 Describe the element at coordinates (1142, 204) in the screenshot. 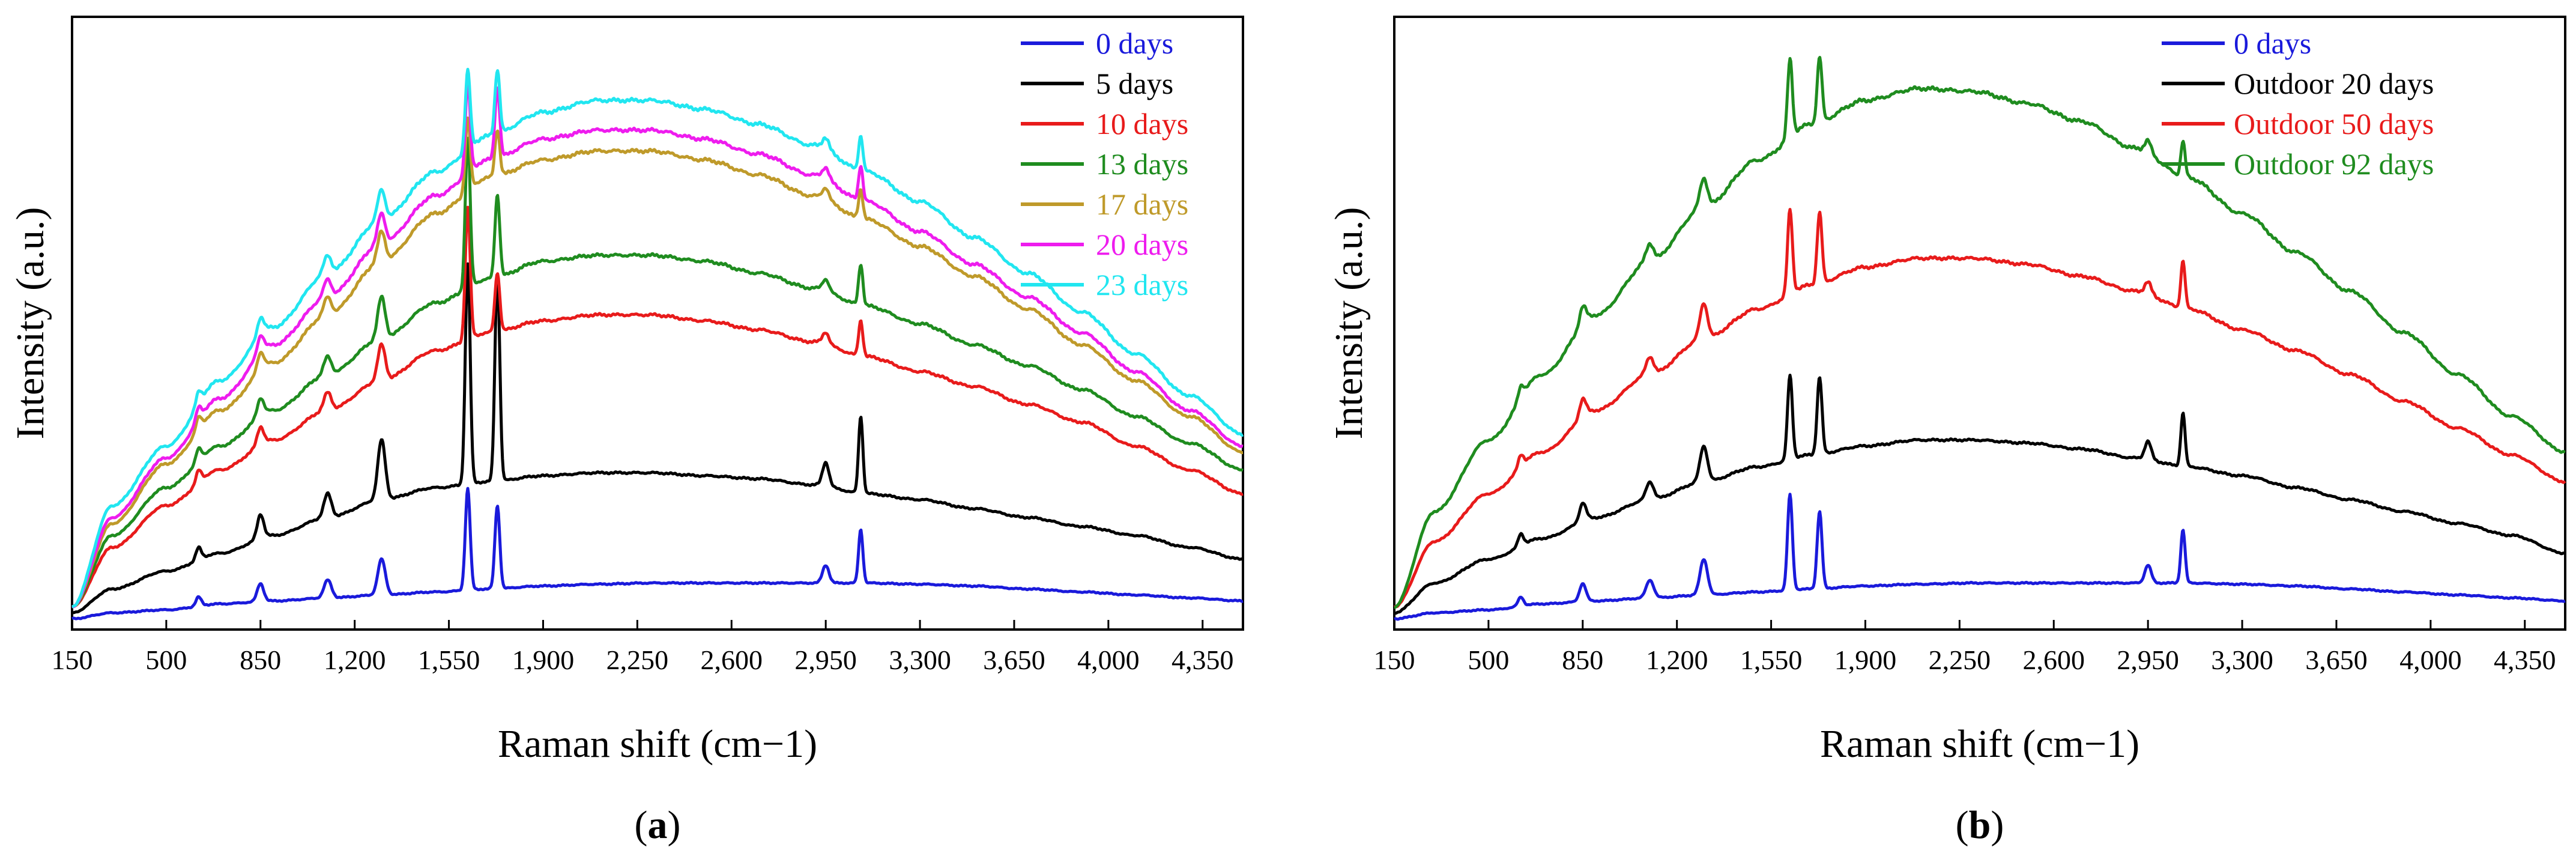

I see `legend-label: 17 days` at that location.